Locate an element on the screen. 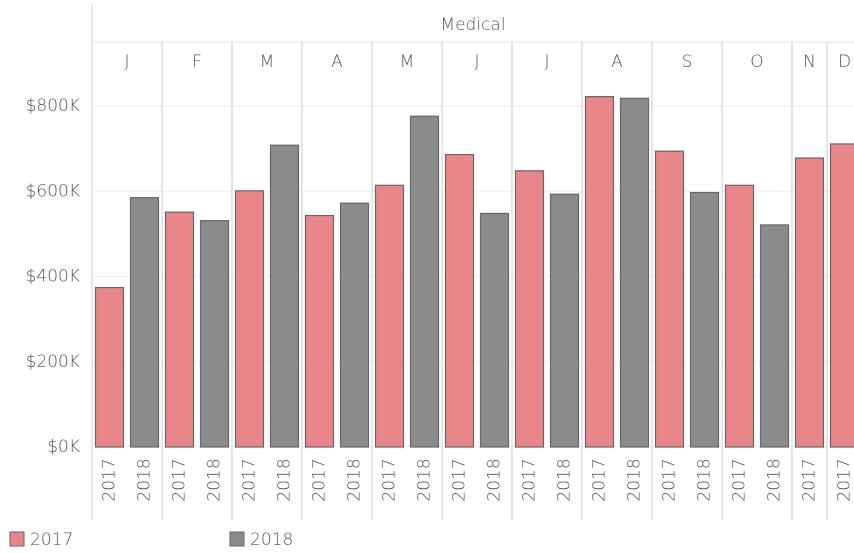 This screenshot has height=553, width=854. y-tick-label: $400K is located at coordinates (53, 277).